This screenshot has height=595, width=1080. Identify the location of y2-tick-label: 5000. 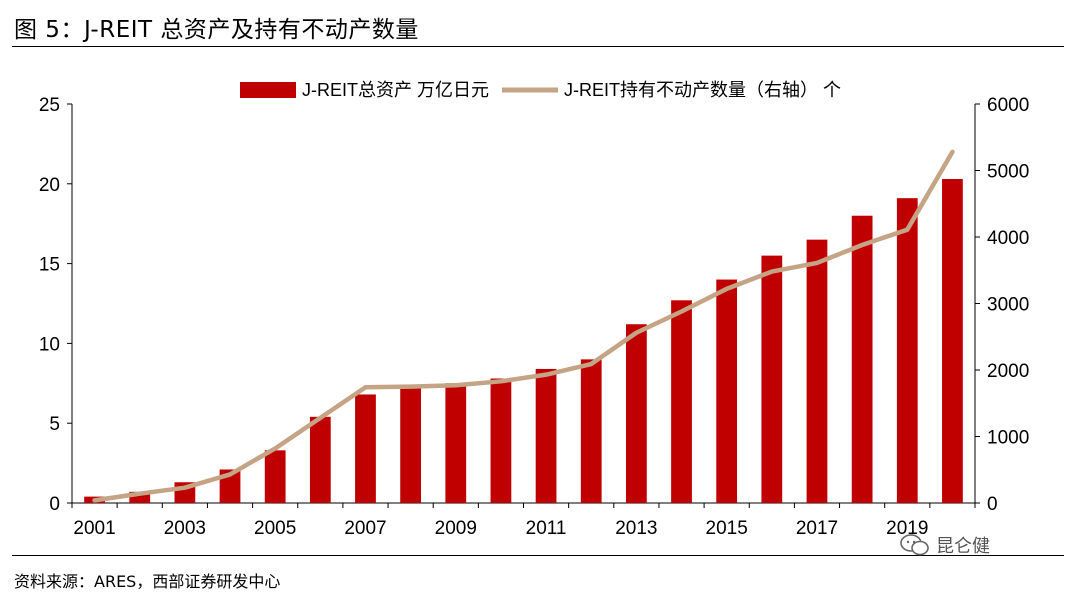
(1008, 172).